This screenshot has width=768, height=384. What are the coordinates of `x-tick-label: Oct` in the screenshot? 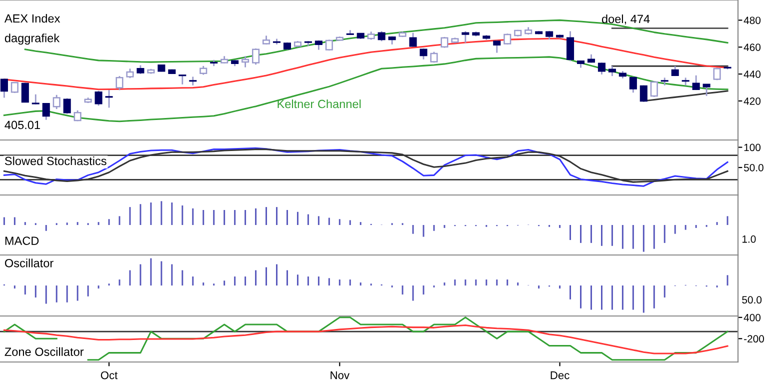 It's located at (109, 375).